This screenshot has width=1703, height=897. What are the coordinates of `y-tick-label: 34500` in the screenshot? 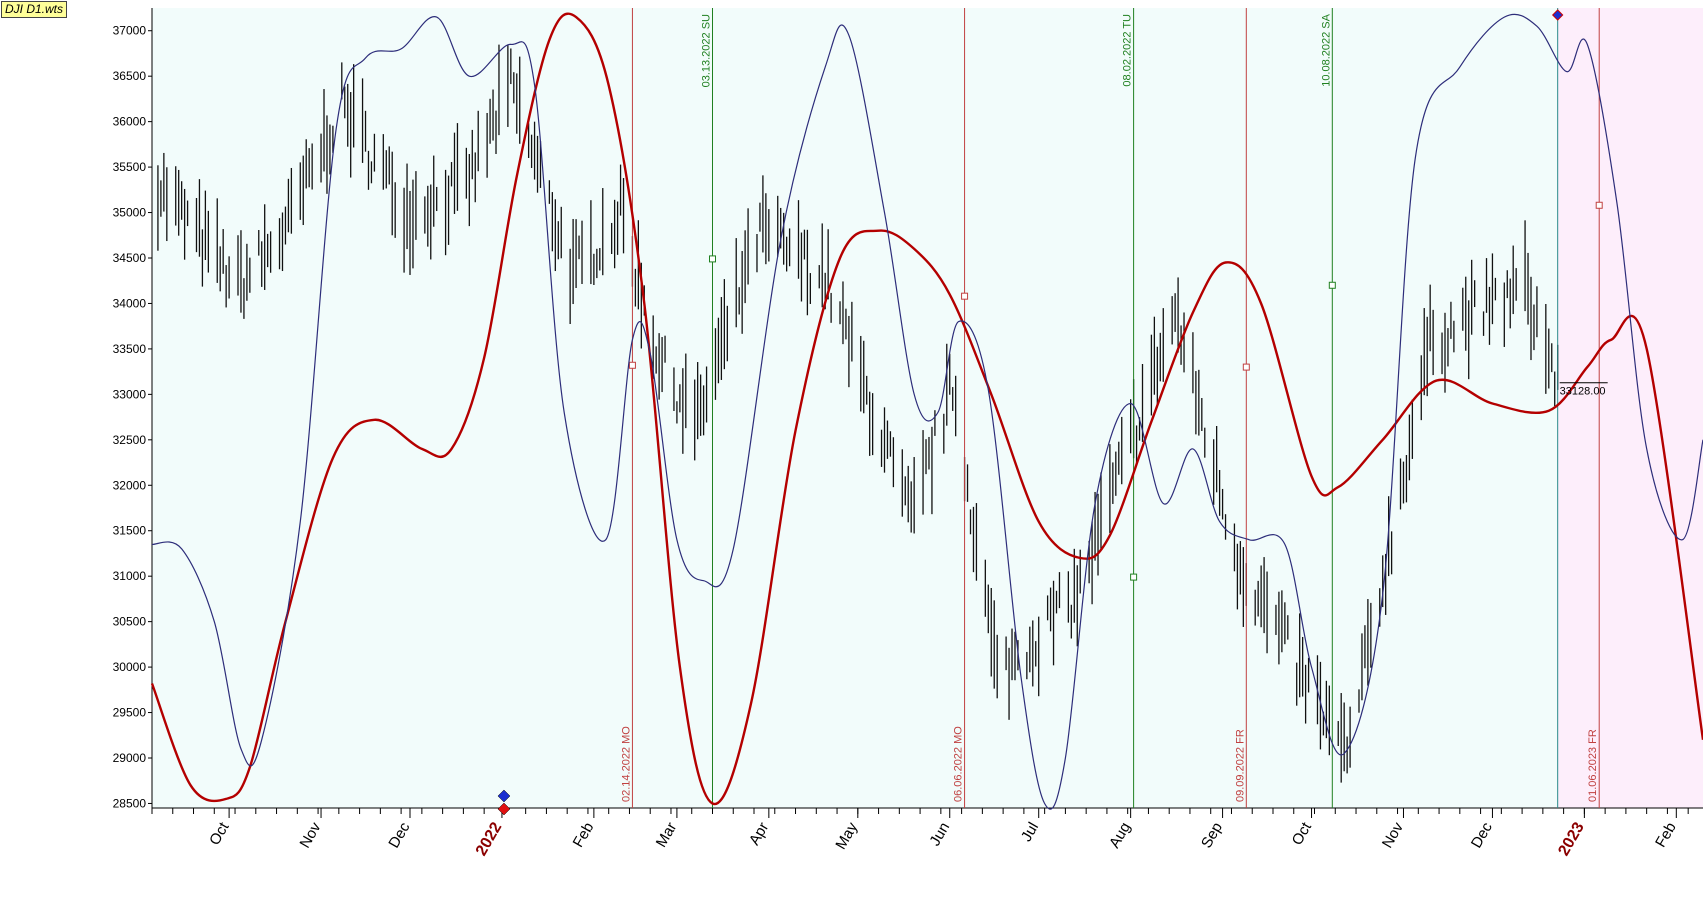 It's located at (130, 258).